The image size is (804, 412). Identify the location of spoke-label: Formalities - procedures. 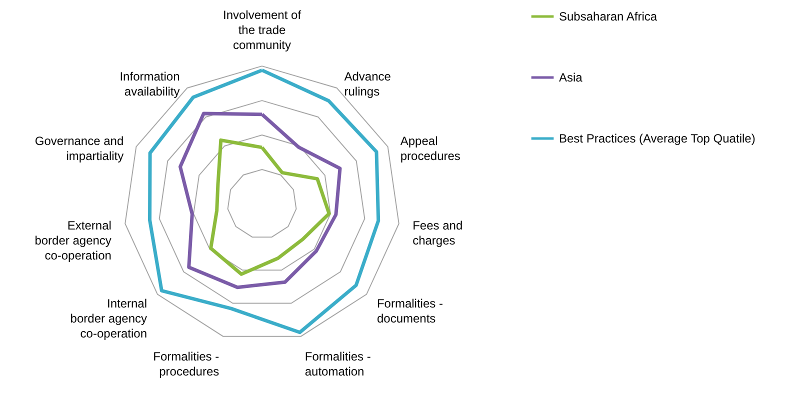
(186, 363).